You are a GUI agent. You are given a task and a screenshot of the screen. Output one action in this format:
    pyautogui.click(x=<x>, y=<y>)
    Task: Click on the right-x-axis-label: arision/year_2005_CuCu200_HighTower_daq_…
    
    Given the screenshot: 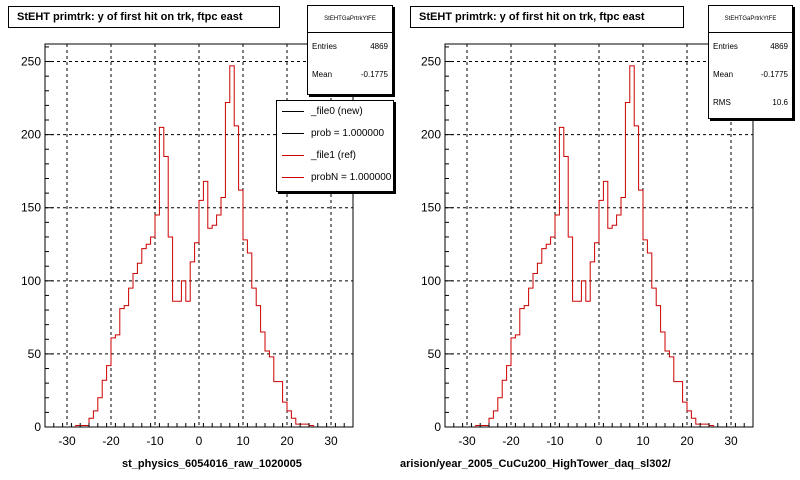 What is the action you would take?
    pyautogui.click(x=535, y=464)
    